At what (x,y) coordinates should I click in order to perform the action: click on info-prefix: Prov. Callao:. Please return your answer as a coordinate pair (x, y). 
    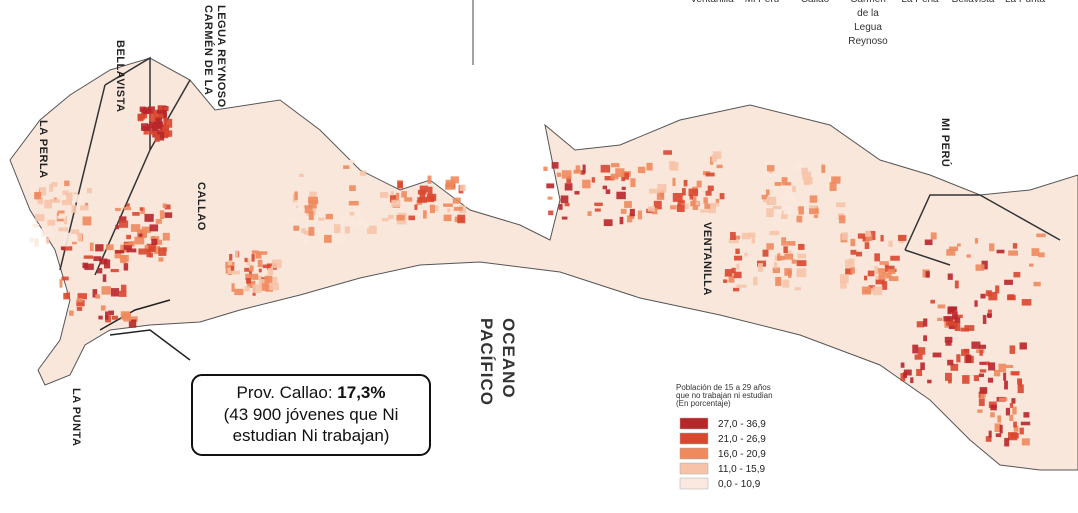
    Looking at the image, I should click on (287, 392).